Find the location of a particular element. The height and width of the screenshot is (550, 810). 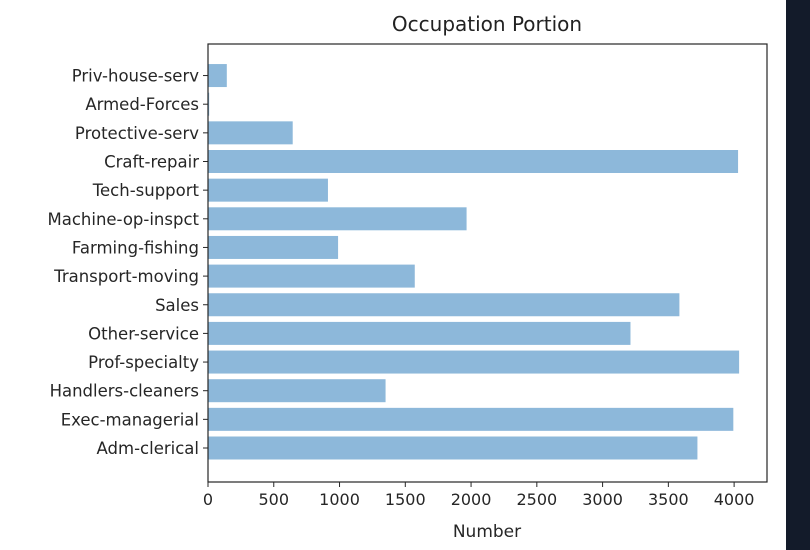

bar-sales is located at coordinates (444, 305).